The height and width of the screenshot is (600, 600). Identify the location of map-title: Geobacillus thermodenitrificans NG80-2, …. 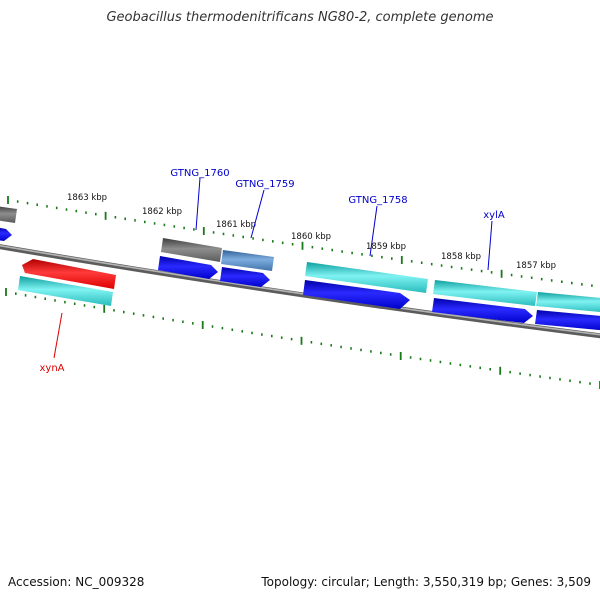
(300, 17).